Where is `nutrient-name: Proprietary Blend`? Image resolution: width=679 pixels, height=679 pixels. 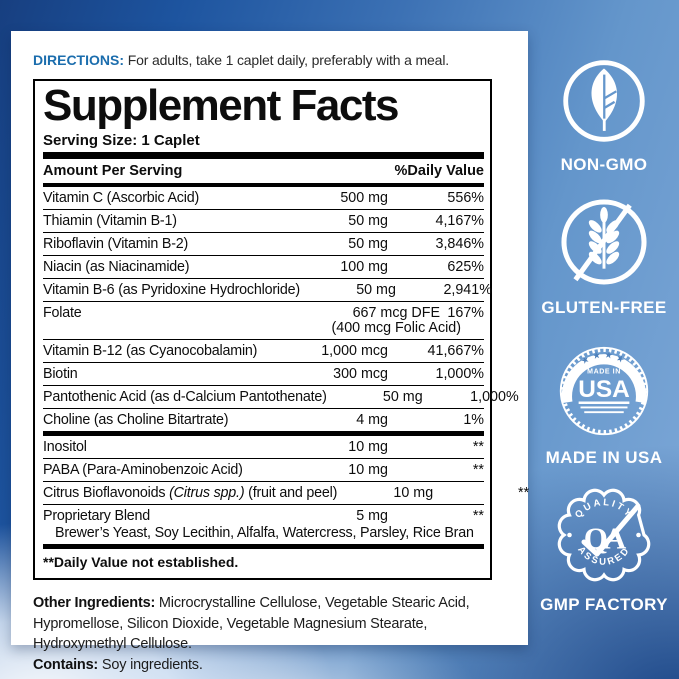 nutrient-name: Proprietary Blend is located at coordinates (97, 516).